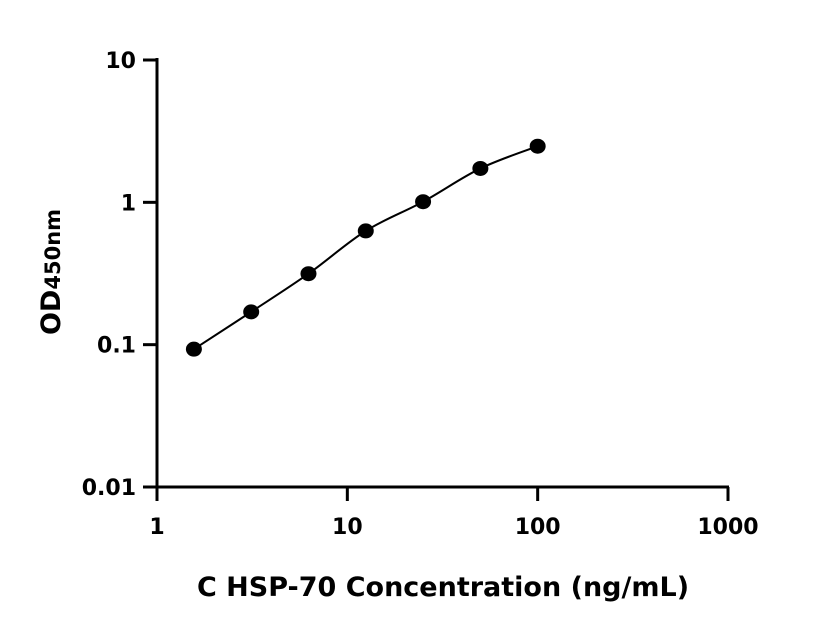 The width and height of the screenshot is (816, 640). What do you see at coordinates (443, 587) in the screenshot?
I see `x-axis-label: C HSP-70 Concentration (ng/mL)` at bounding box center [443, 587].